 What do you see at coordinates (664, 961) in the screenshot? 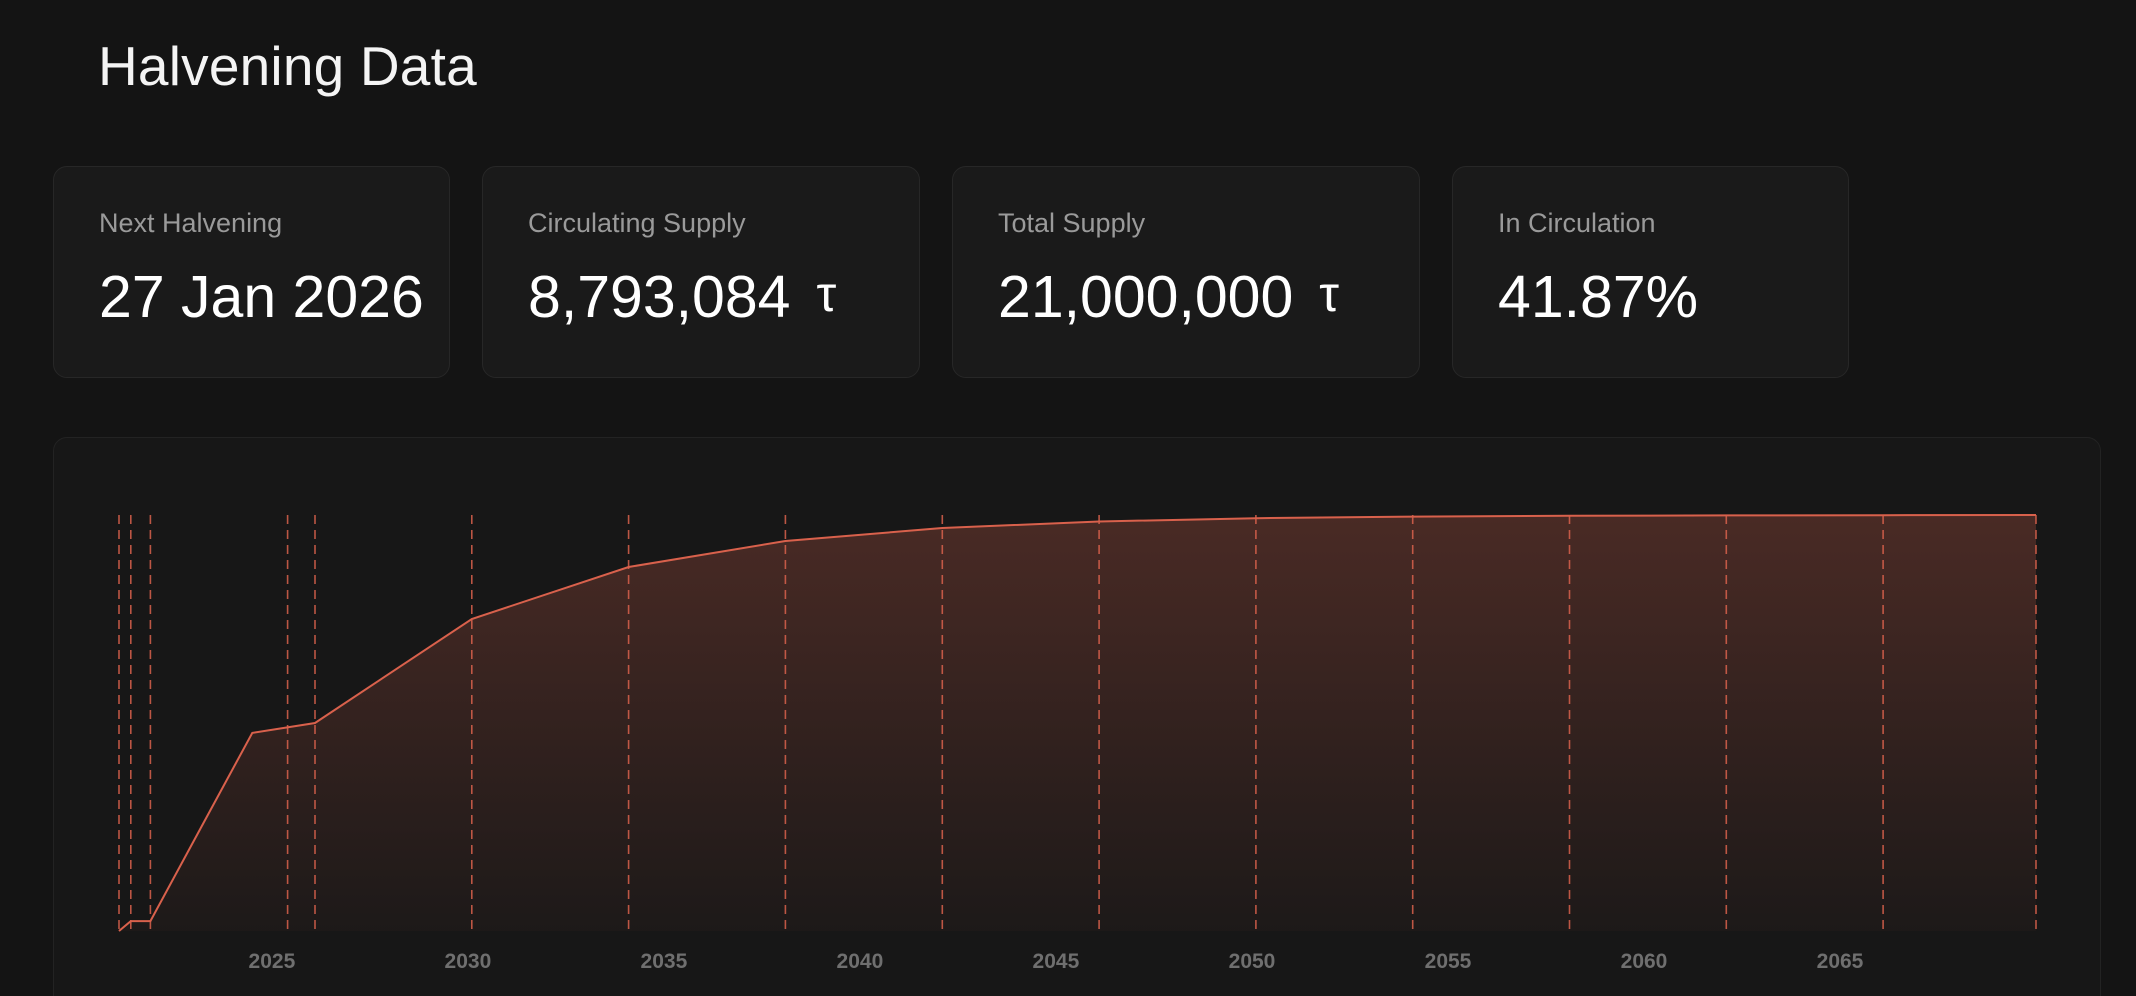
I see `x-tick-label: 2035` at bounding box center [664, 961].